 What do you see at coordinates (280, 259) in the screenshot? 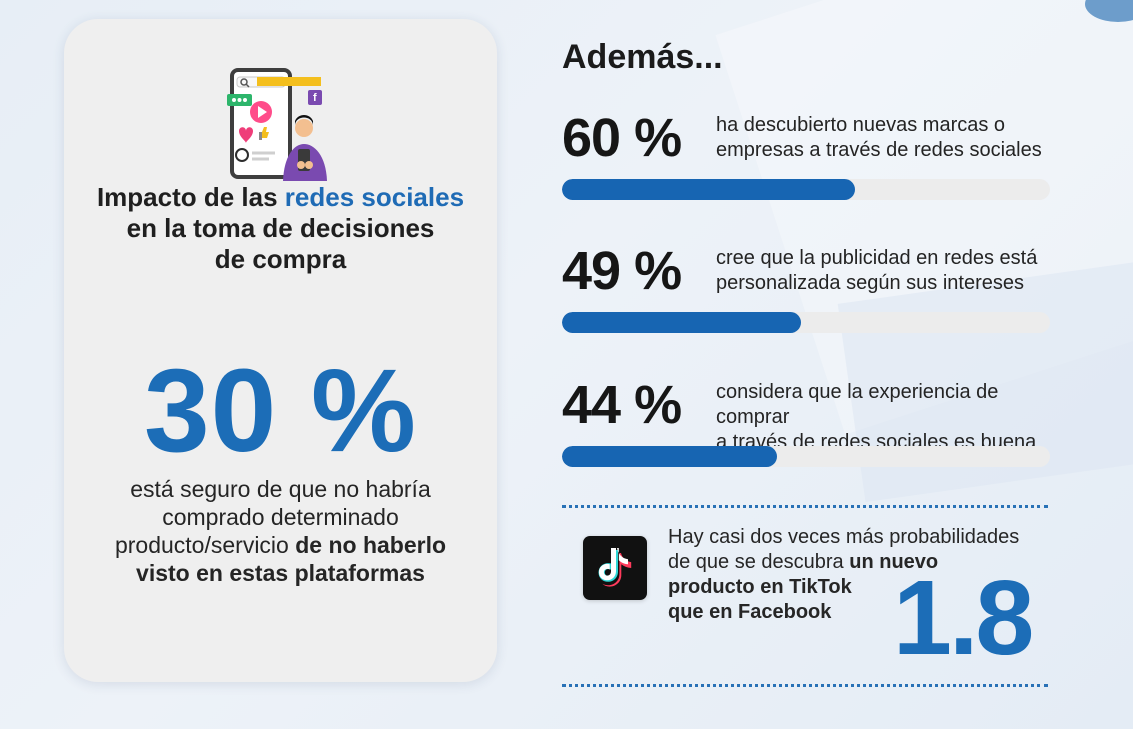
I see `title-text-part-3: de compra` at bounding box center [280, 259].